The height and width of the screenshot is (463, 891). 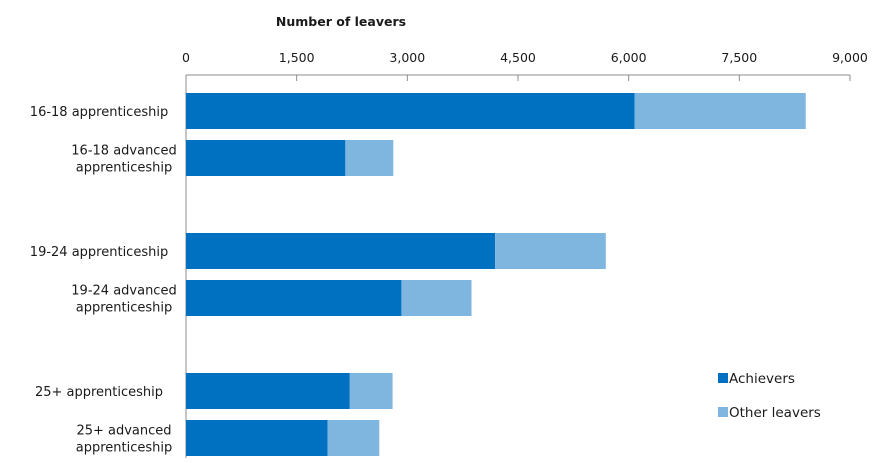 I want to click on x-tick-label: 4,500, so click(x=518, y=57).